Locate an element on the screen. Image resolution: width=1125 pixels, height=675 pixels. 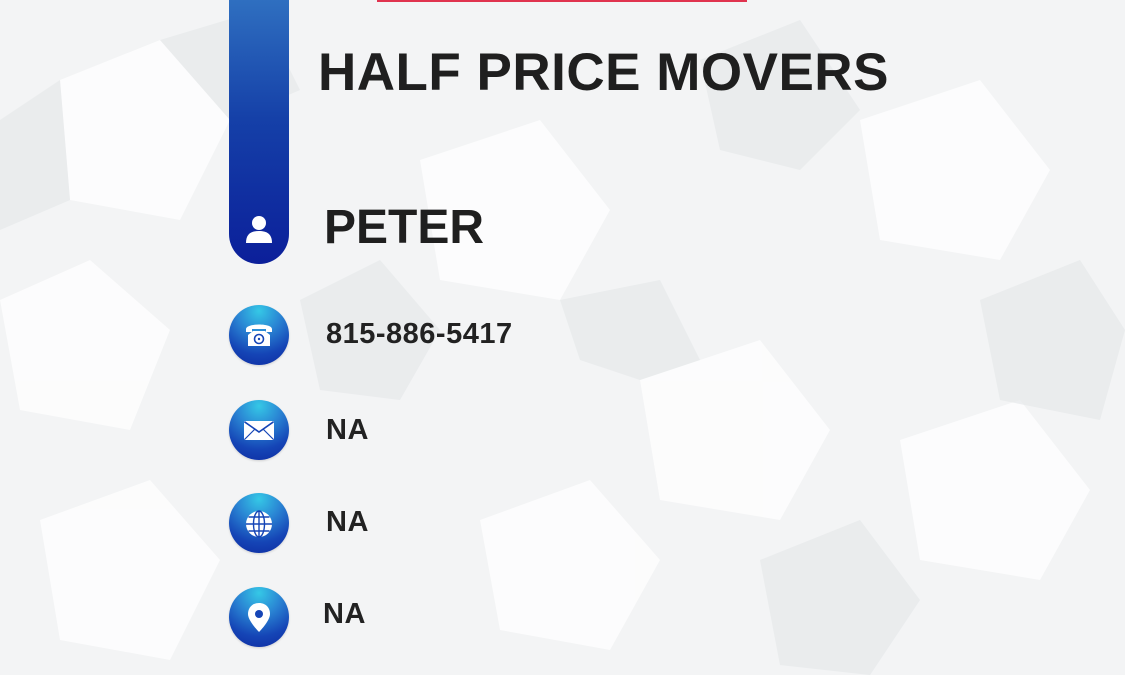
company-name: HALF PRICE MOVERS is located at coordinates (603, 72).